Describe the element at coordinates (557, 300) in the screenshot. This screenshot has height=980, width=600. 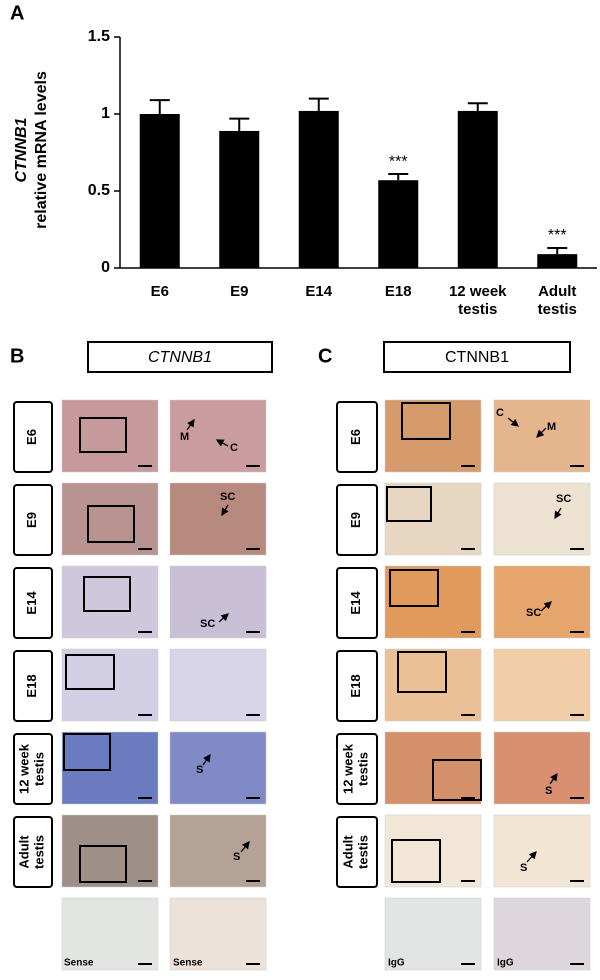
I see `x-tick-label: Adult testis` at that location.